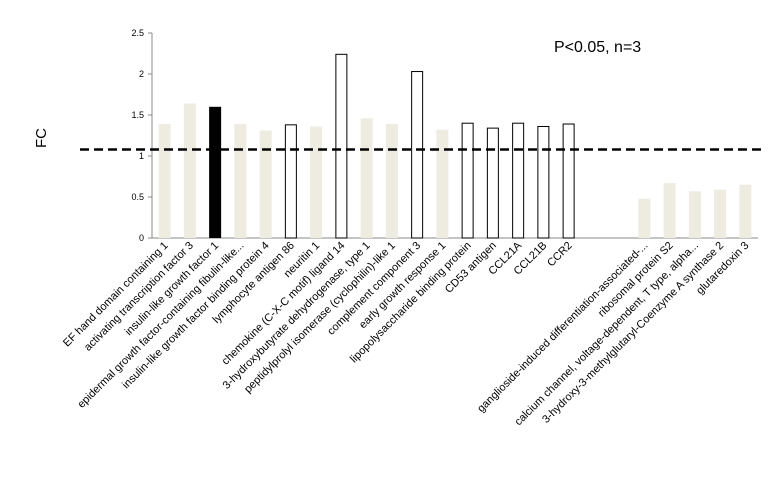 This screenshot has height=478, width=771. I want to click on y-tick-label: 2, so click(141, 74).